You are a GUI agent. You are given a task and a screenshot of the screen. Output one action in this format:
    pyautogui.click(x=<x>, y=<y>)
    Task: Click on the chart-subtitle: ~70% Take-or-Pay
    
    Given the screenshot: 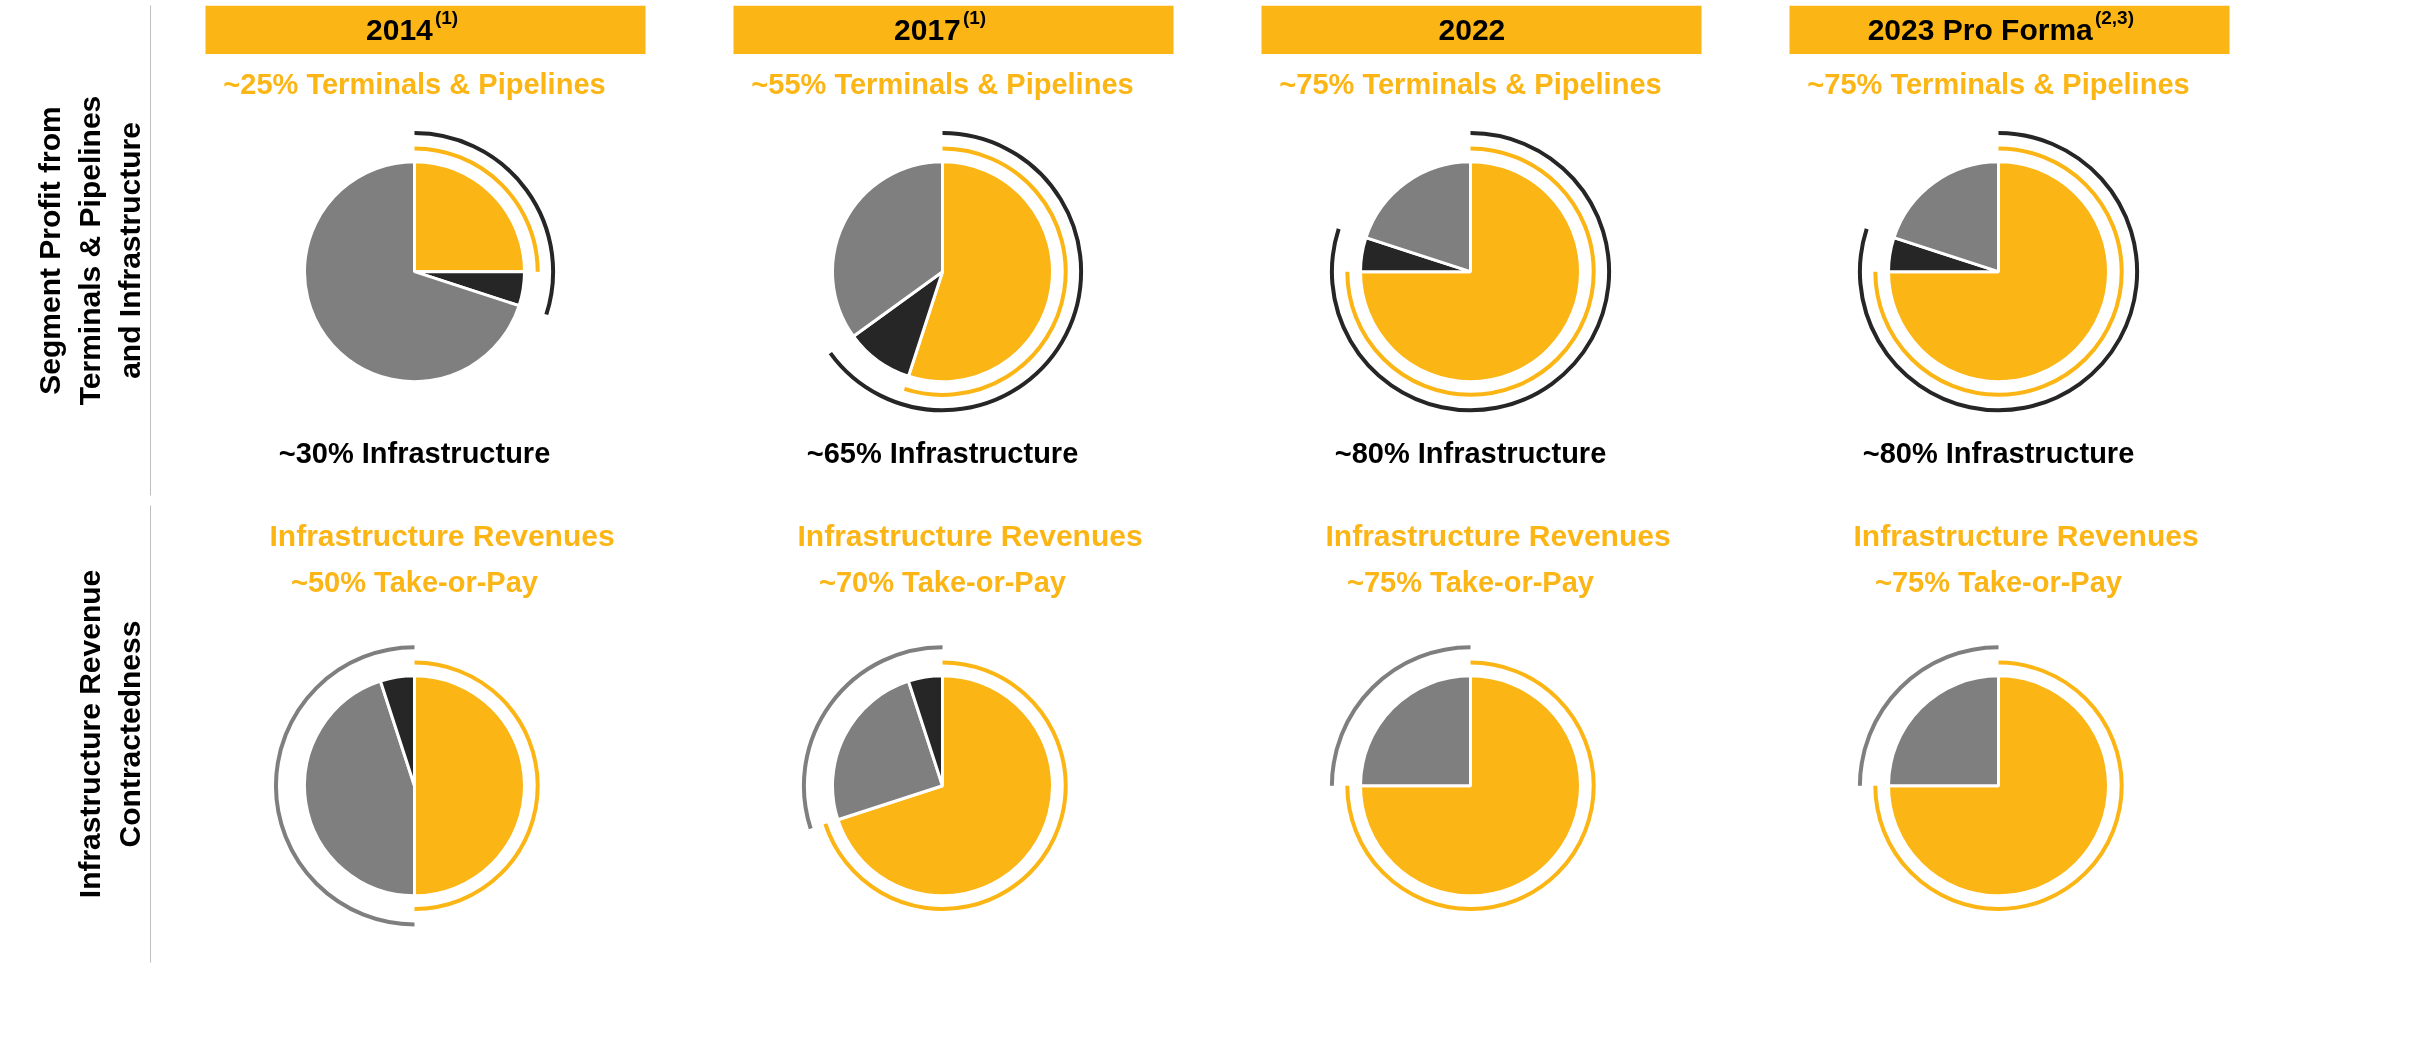 What is the action you would take?
    pyautogui.click(x=942, y=582)
    